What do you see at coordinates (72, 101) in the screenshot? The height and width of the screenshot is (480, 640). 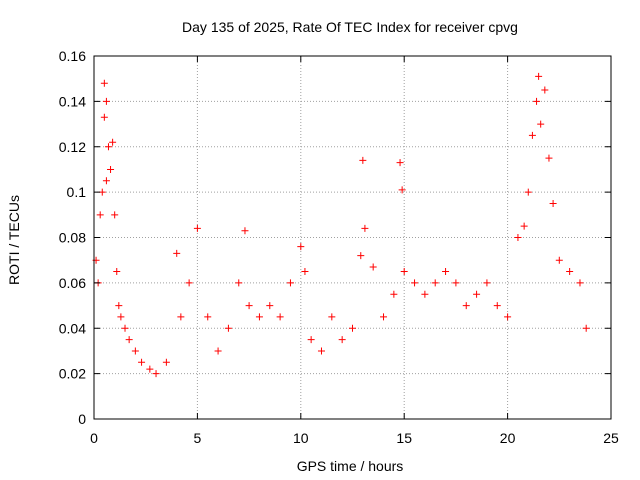 I see `y-tick-label: 0.14` at bounding box center [72, 101].